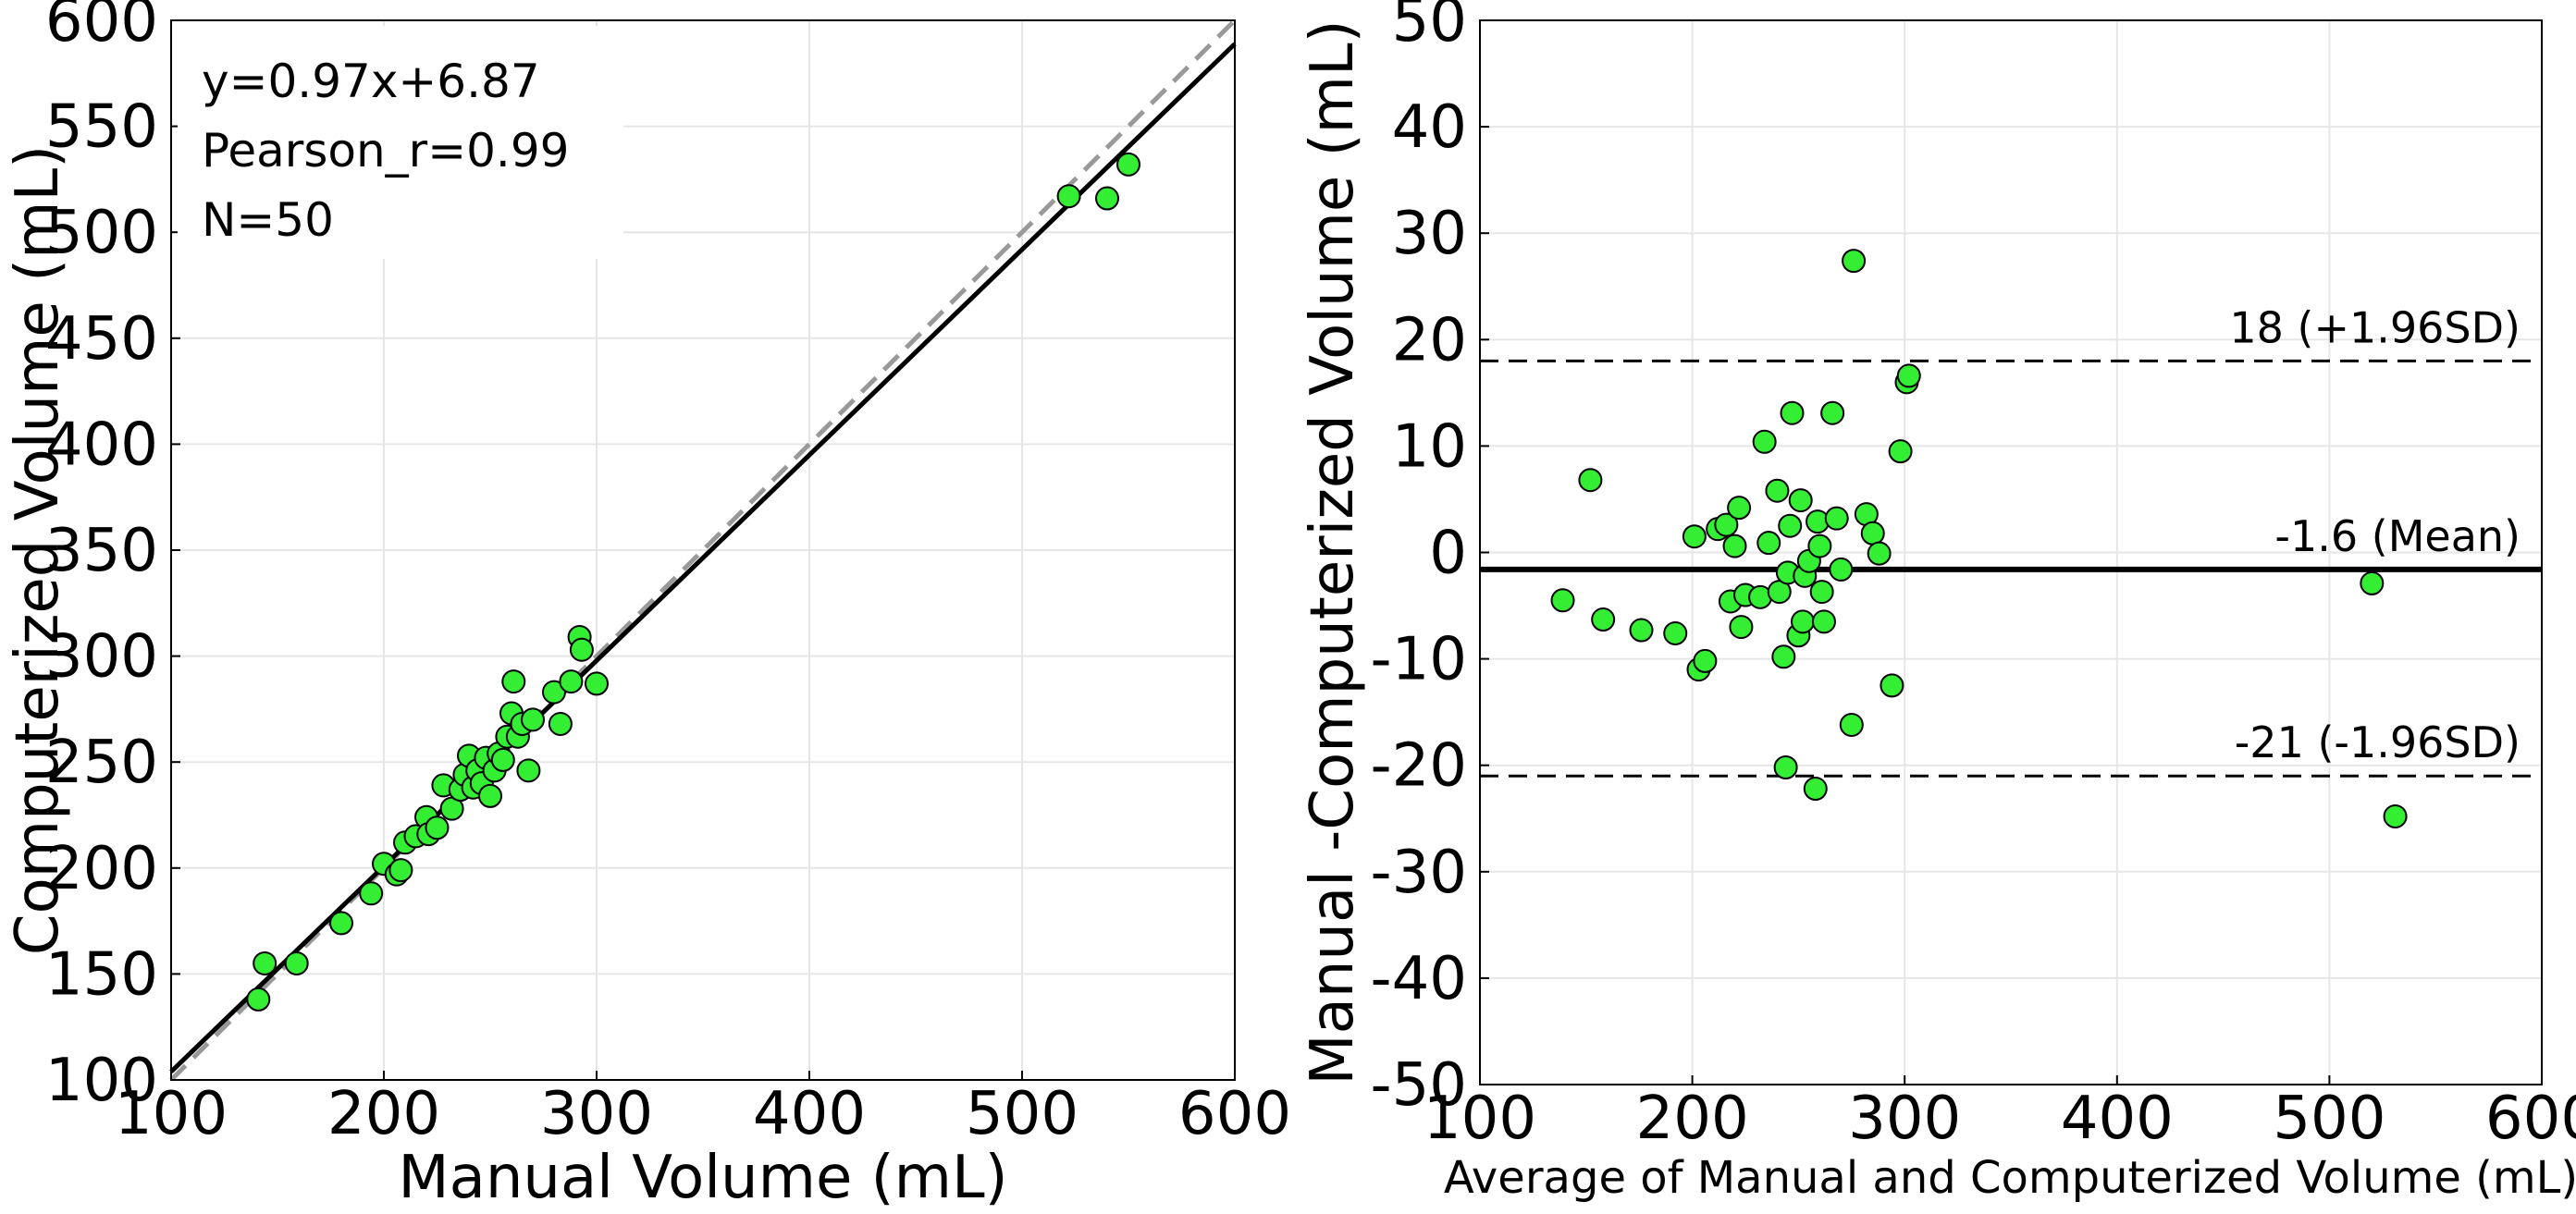 This screenshot has height=1214, width=2576. I want to click on y-tick-label: 100, so click(101, 1081).